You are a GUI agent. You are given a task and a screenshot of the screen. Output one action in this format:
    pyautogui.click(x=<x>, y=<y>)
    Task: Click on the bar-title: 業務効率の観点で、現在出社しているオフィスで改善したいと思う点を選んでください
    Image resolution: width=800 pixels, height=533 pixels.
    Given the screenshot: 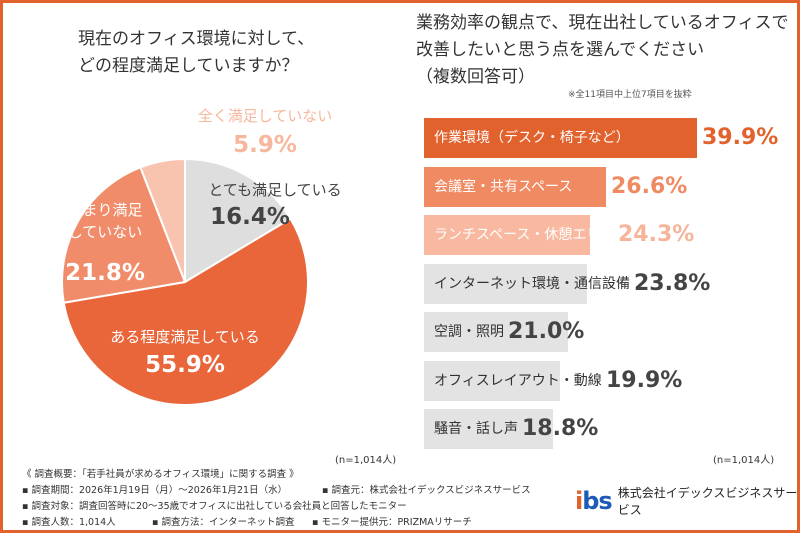 What is the action you would take?
    pyautogui.click(x=602, y=36)
    